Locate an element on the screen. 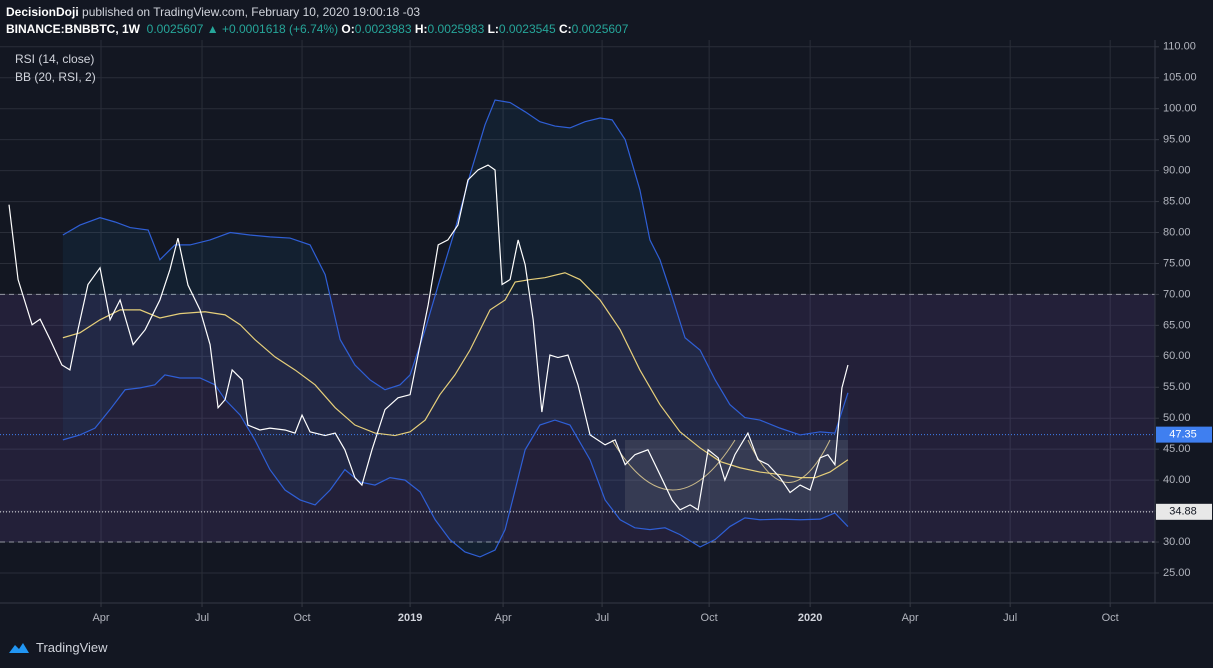  y-tick-label: 60.00 is located at coordinates (1177, 356).